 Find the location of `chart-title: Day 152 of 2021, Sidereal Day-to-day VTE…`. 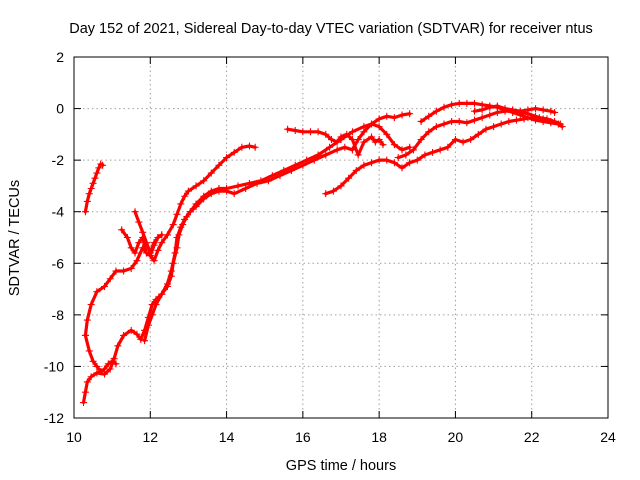

chart-title: Day 152 of 2021, Sidereal Day-to-day VTE… is located at coordinates (331, 29).